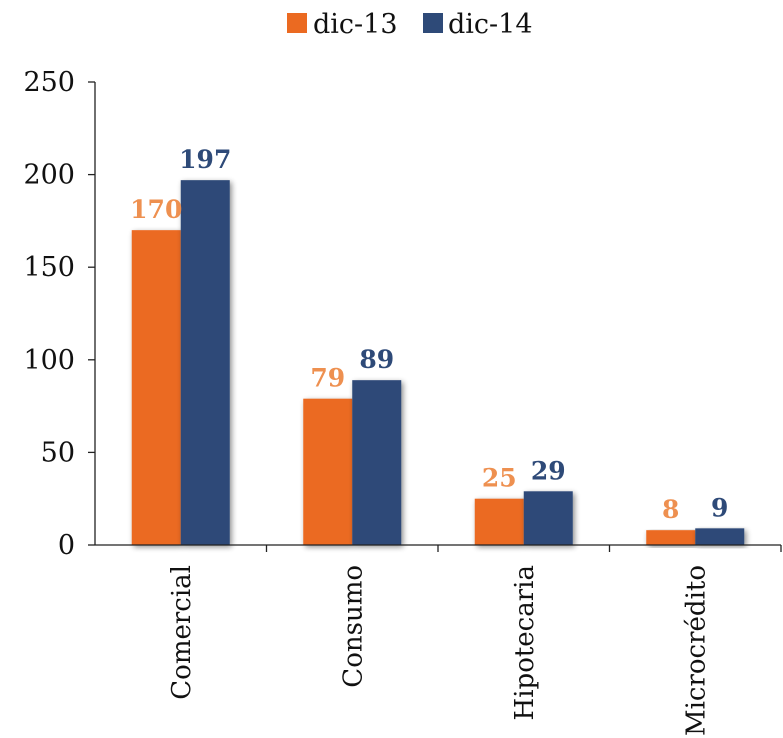 The width and height of the screenshot is (783, 738). I want to click on legend-label-dic-14: dic-14, so click(490, 24).